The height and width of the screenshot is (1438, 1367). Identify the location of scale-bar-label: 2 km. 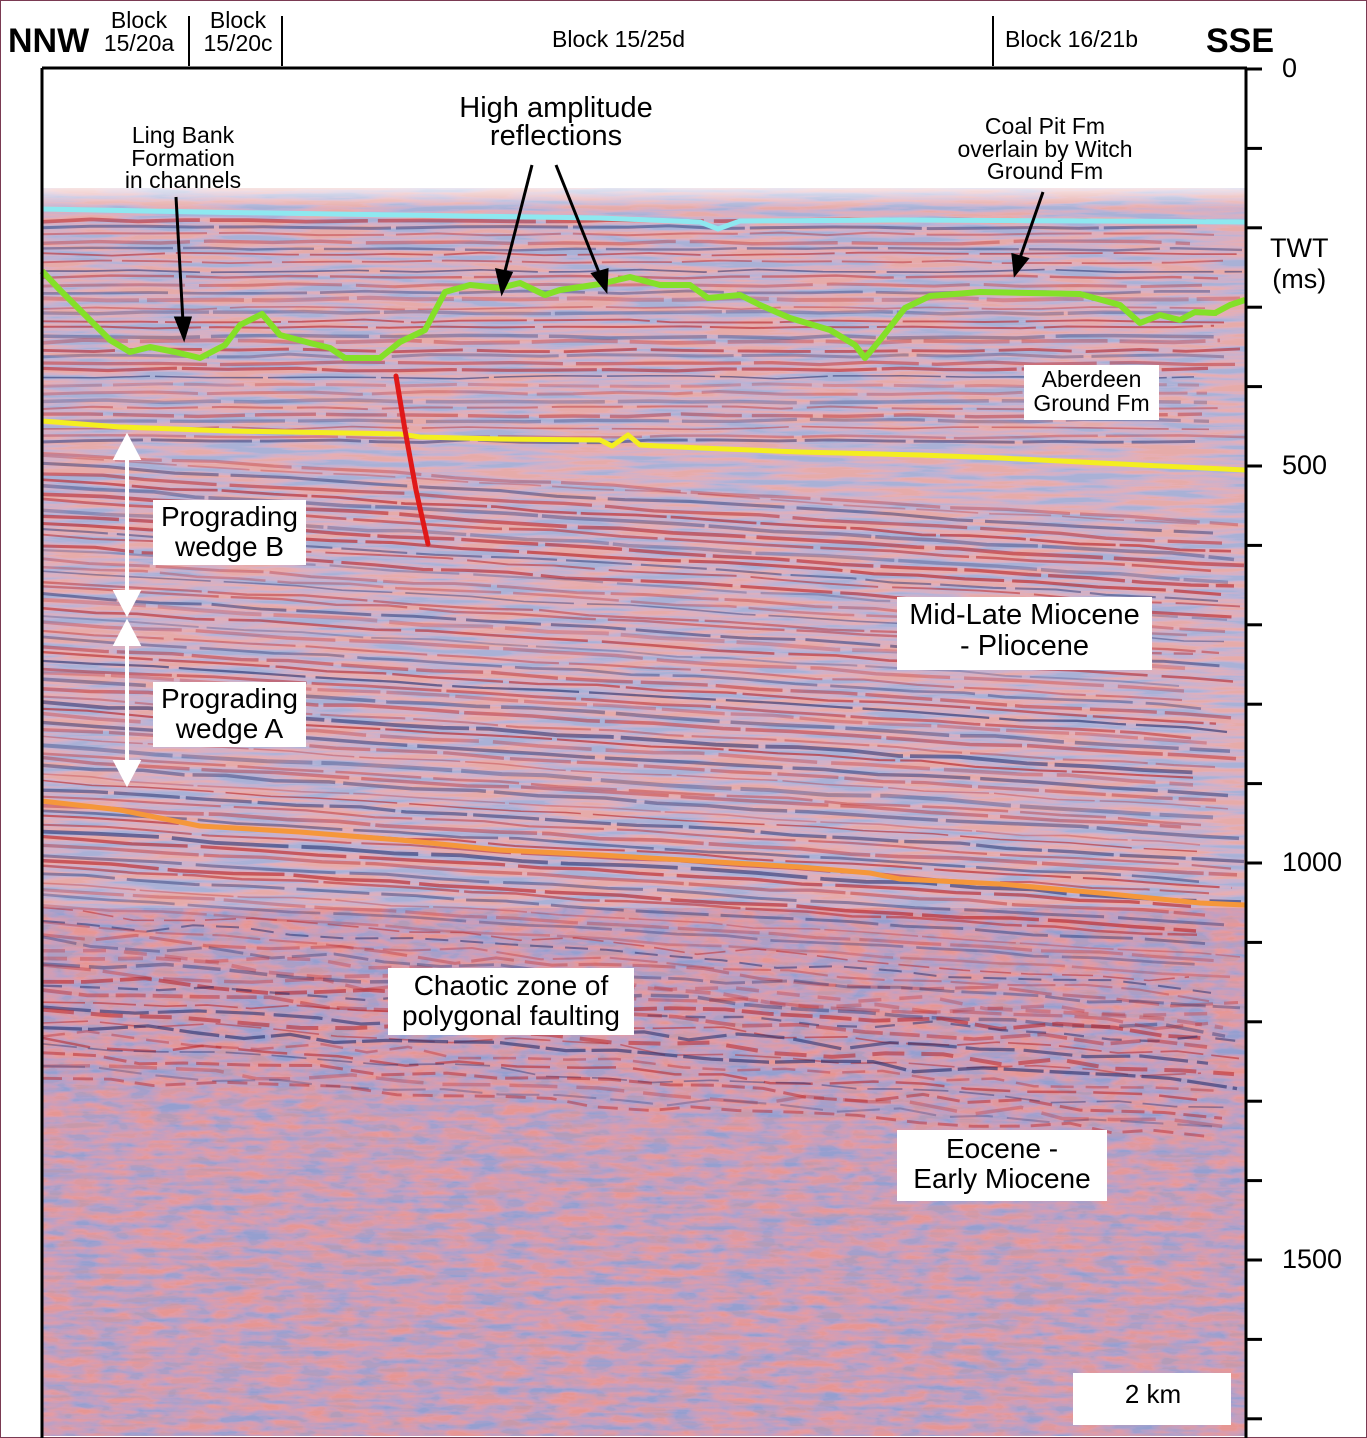
(1153, 1394).